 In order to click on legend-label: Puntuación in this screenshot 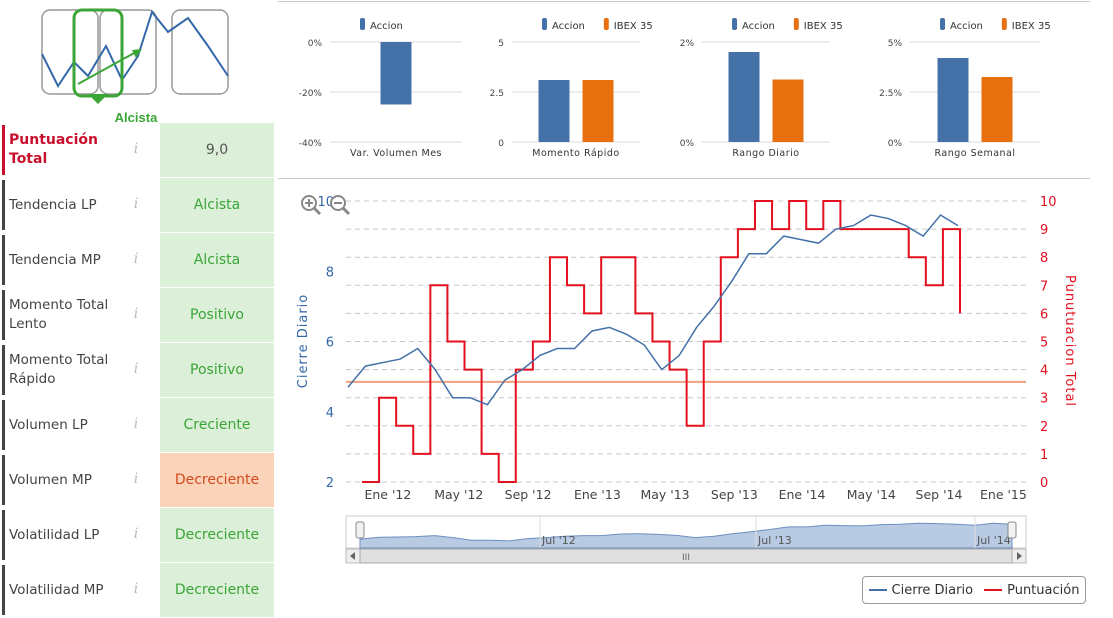, I will do `click(1043, 590)`.